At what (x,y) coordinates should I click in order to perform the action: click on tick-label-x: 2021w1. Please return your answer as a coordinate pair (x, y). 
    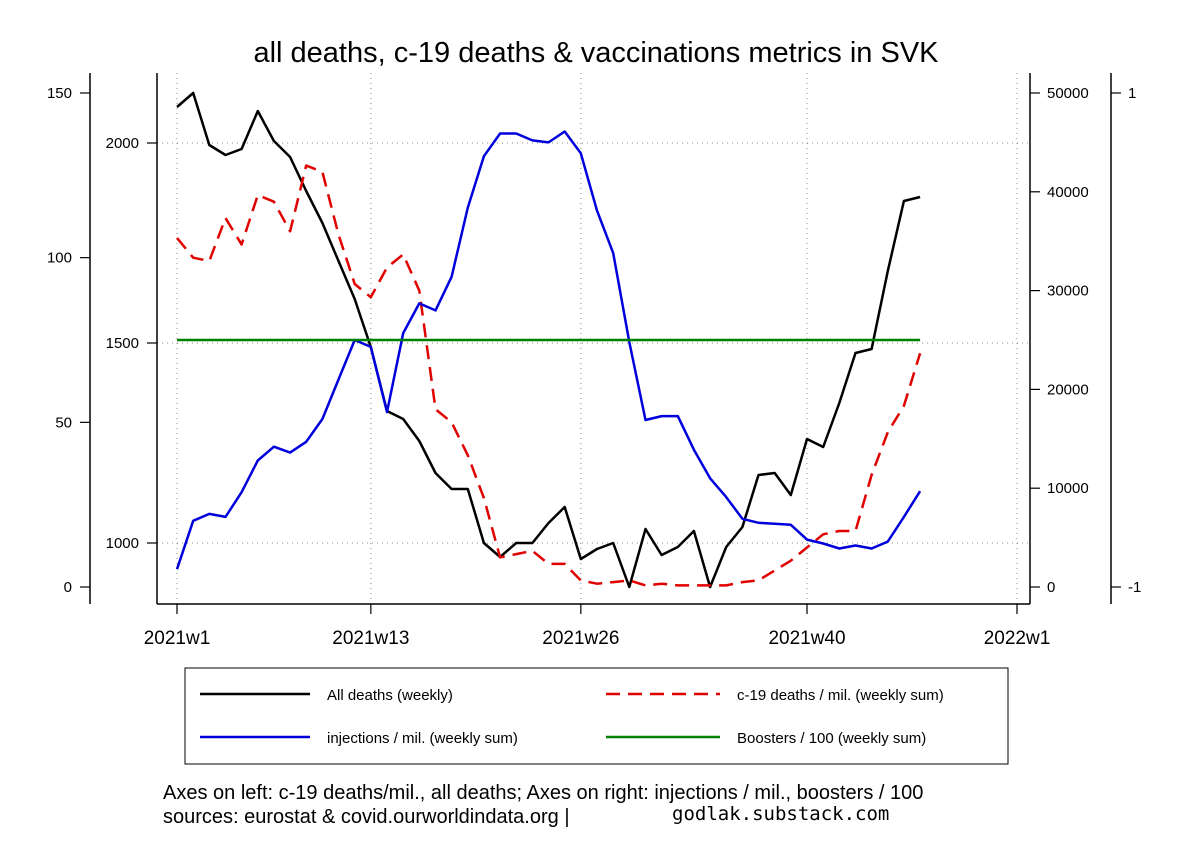
    Looking at the image, I should click on (177, 638).